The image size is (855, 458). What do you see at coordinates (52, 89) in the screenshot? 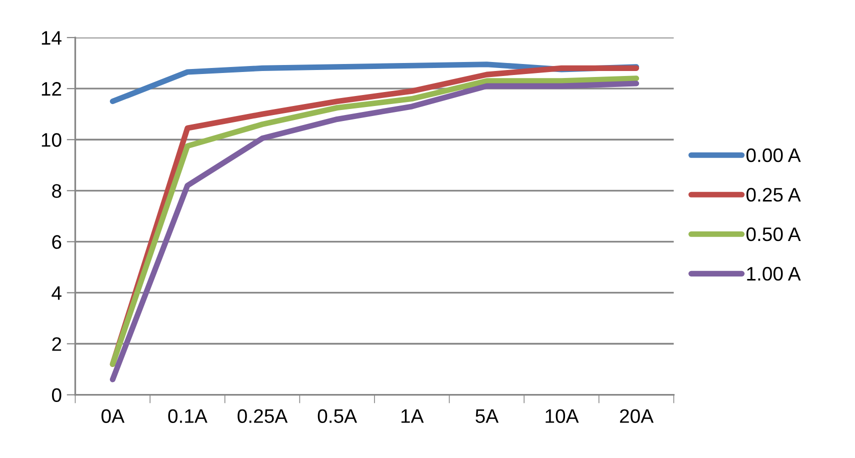
I see `y-tick-label: 12` at bounding box center [52, 89].